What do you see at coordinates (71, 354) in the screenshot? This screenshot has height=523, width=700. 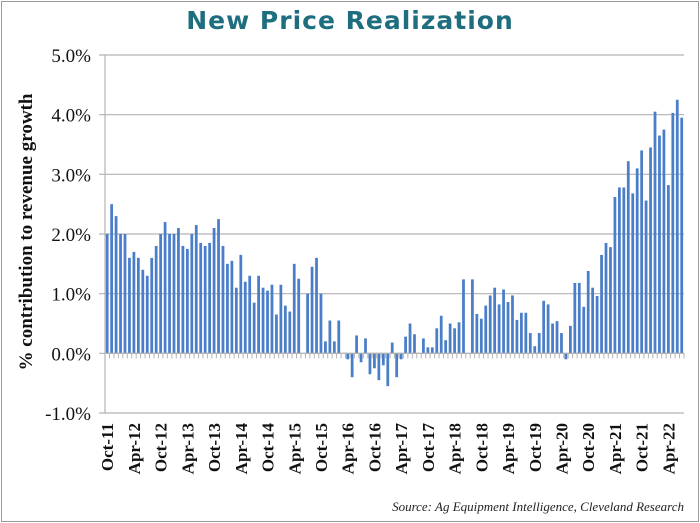 I see `y-tick-label: 0.0%` at bounding box center [71, 354].